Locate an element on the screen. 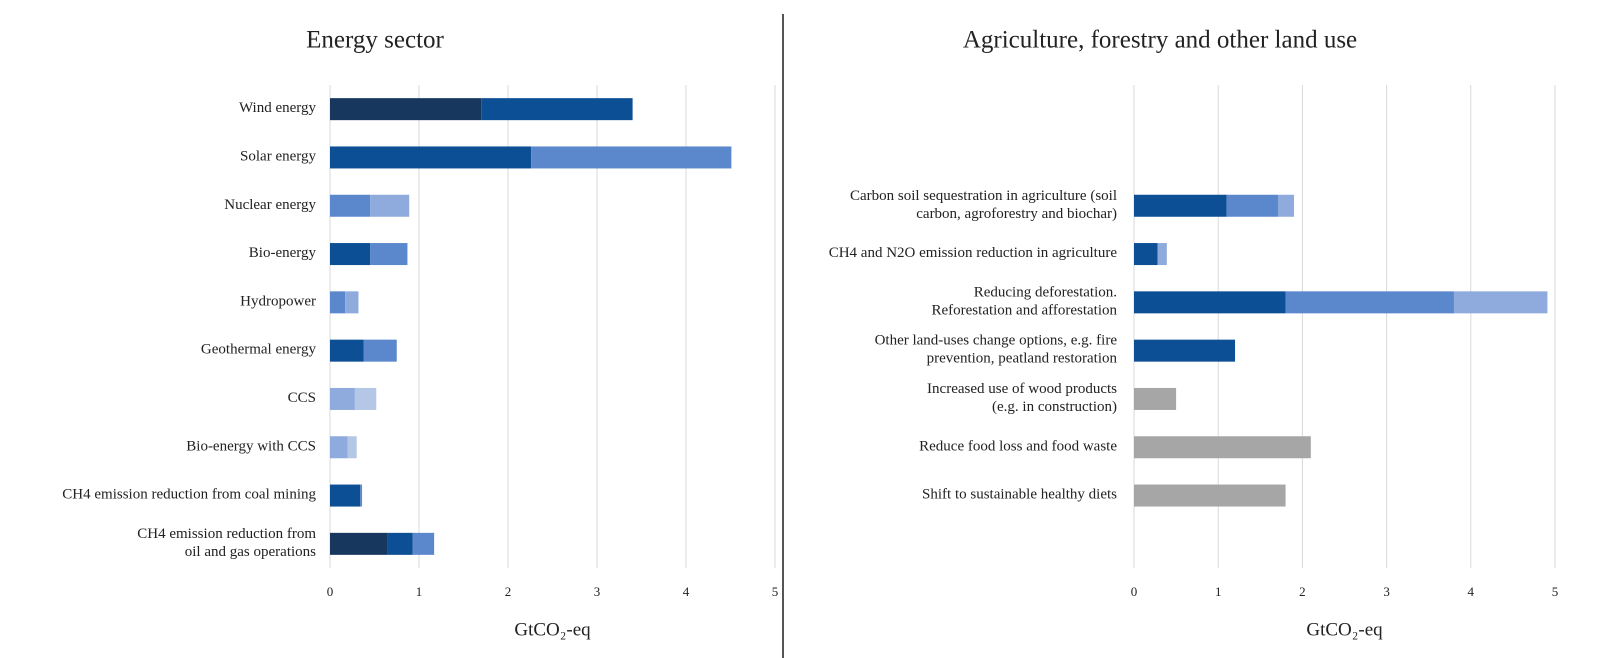  label-line: Nuclear energy is located at coordinates (270, 205).